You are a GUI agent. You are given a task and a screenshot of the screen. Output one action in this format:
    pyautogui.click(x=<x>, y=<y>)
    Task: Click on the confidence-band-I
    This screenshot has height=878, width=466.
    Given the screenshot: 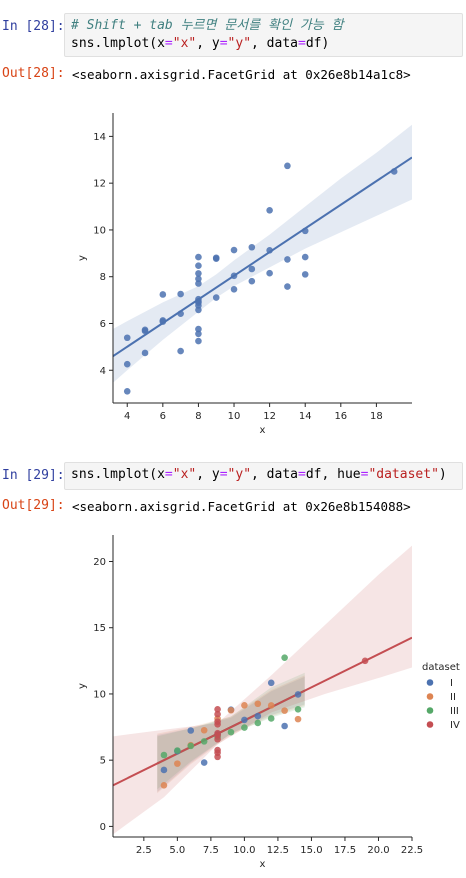 What is the action you would take?
    pyautogui.click(x=231, y=734)
    